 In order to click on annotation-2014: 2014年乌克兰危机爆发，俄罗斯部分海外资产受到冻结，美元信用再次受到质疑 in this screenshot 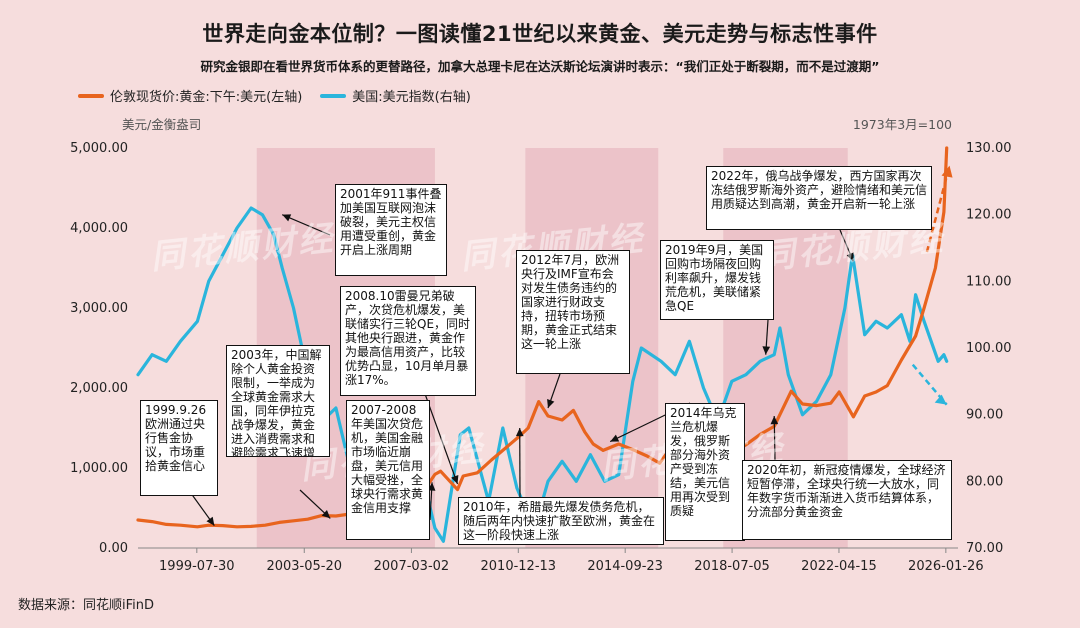, I will do `click(705, 472)`.